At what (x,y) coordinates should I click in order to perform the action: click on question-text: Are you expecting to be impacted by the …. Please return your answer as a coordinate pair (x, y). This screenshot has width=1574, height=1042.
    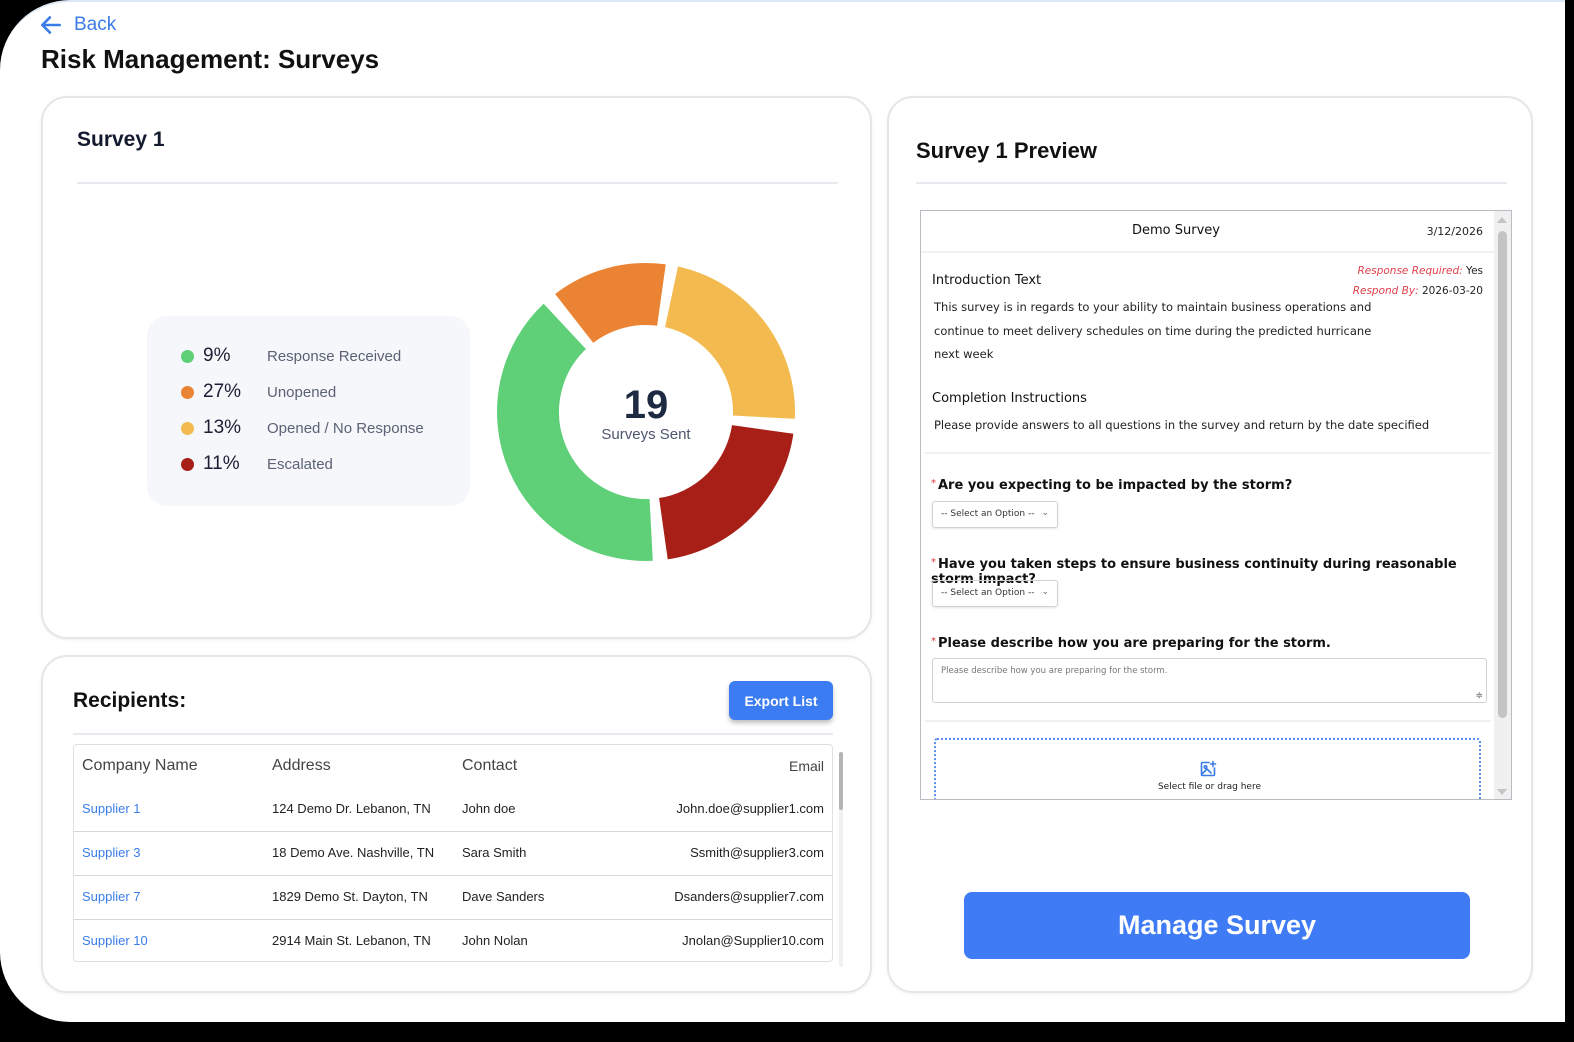
    Looking at the image, I should click on (1115, 485).